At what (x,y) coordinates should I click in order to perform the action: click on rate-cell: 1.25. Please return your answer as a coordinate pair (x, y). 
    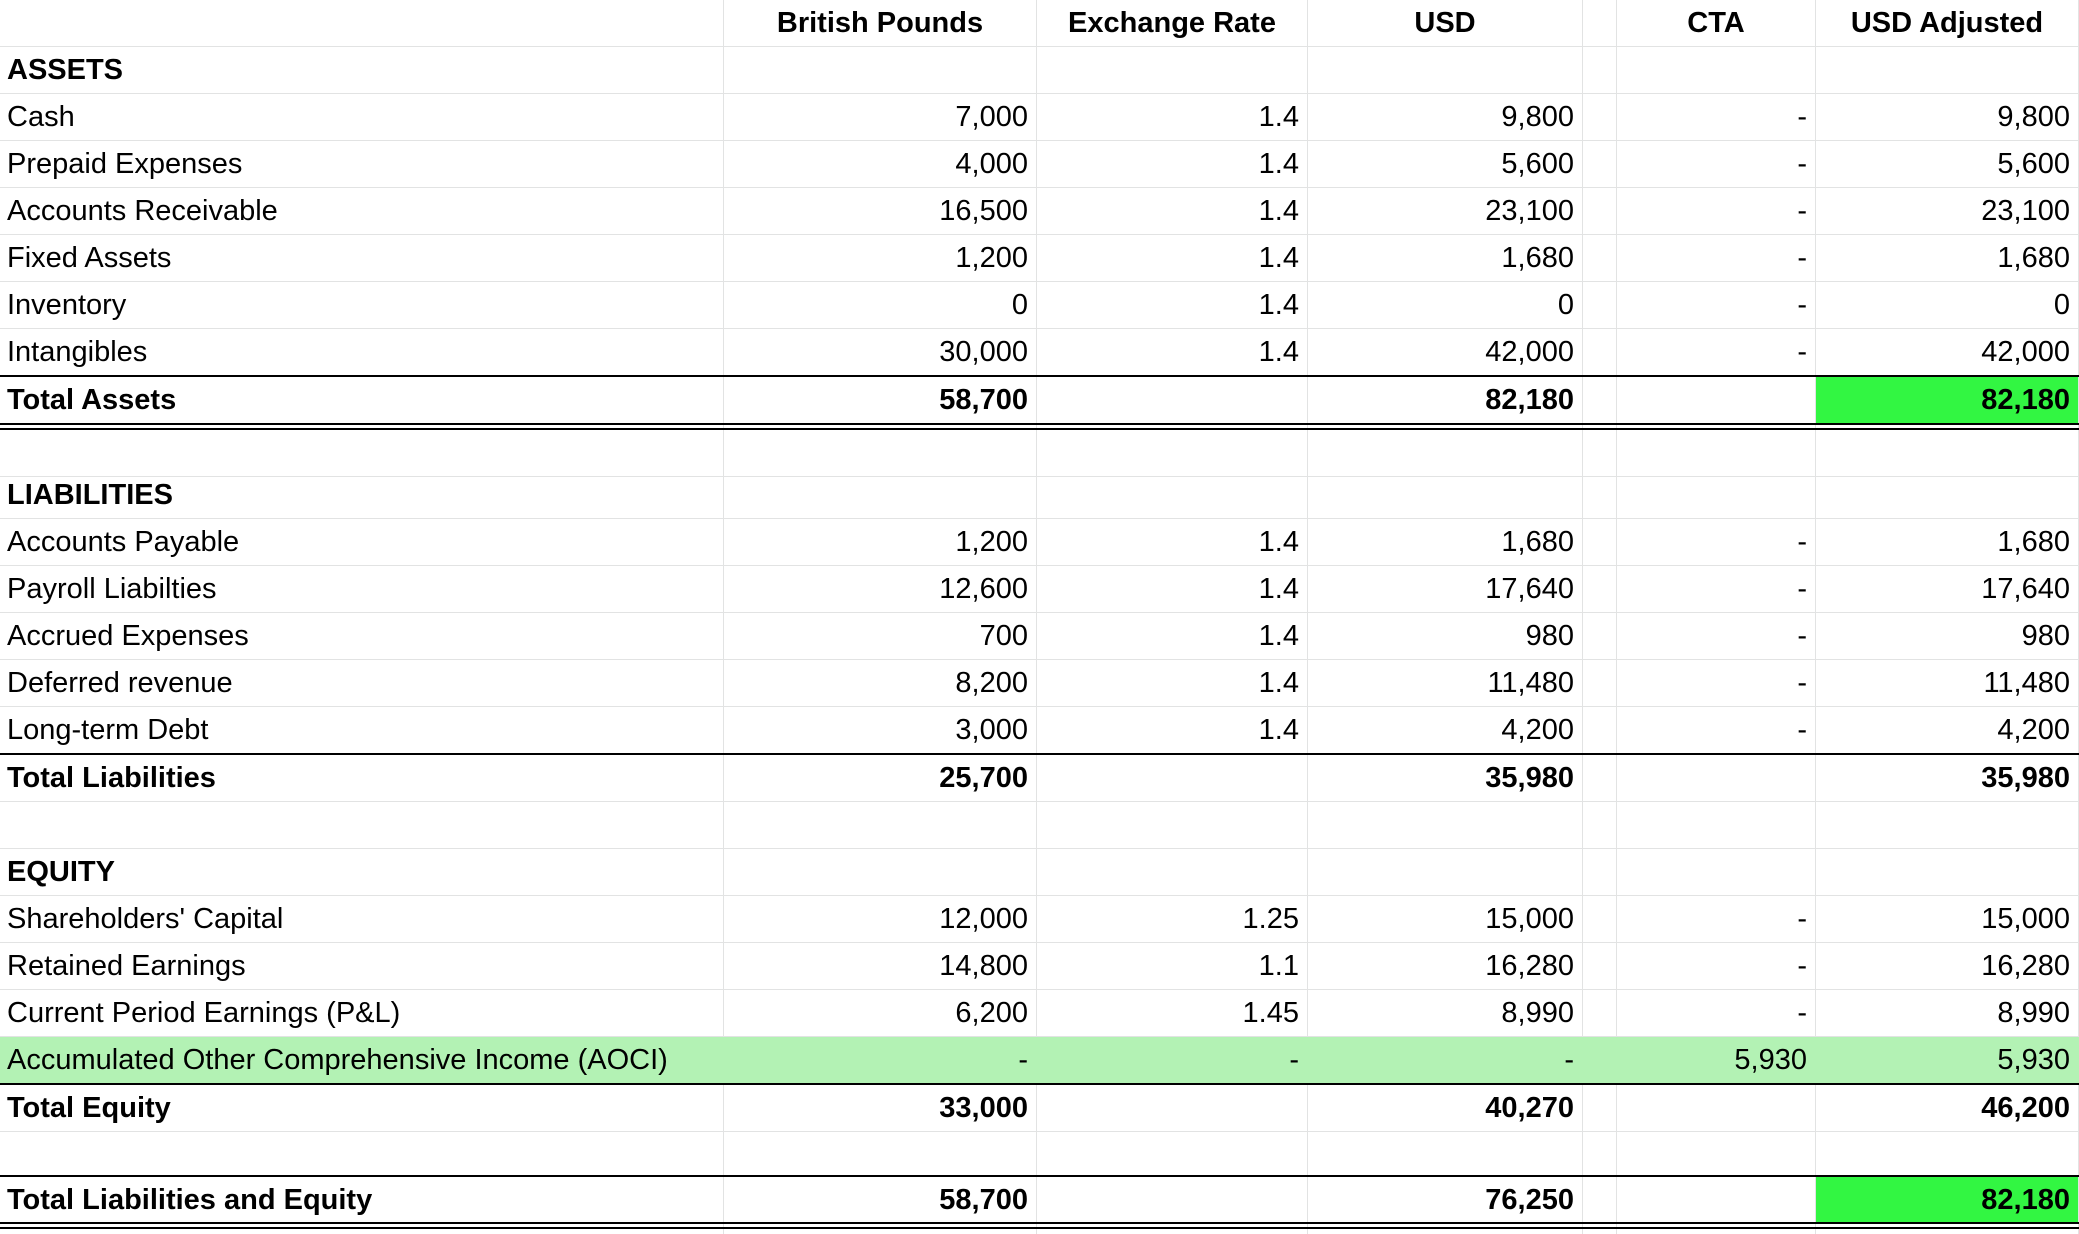
    Looking at the image, I should click on (1270, 919).